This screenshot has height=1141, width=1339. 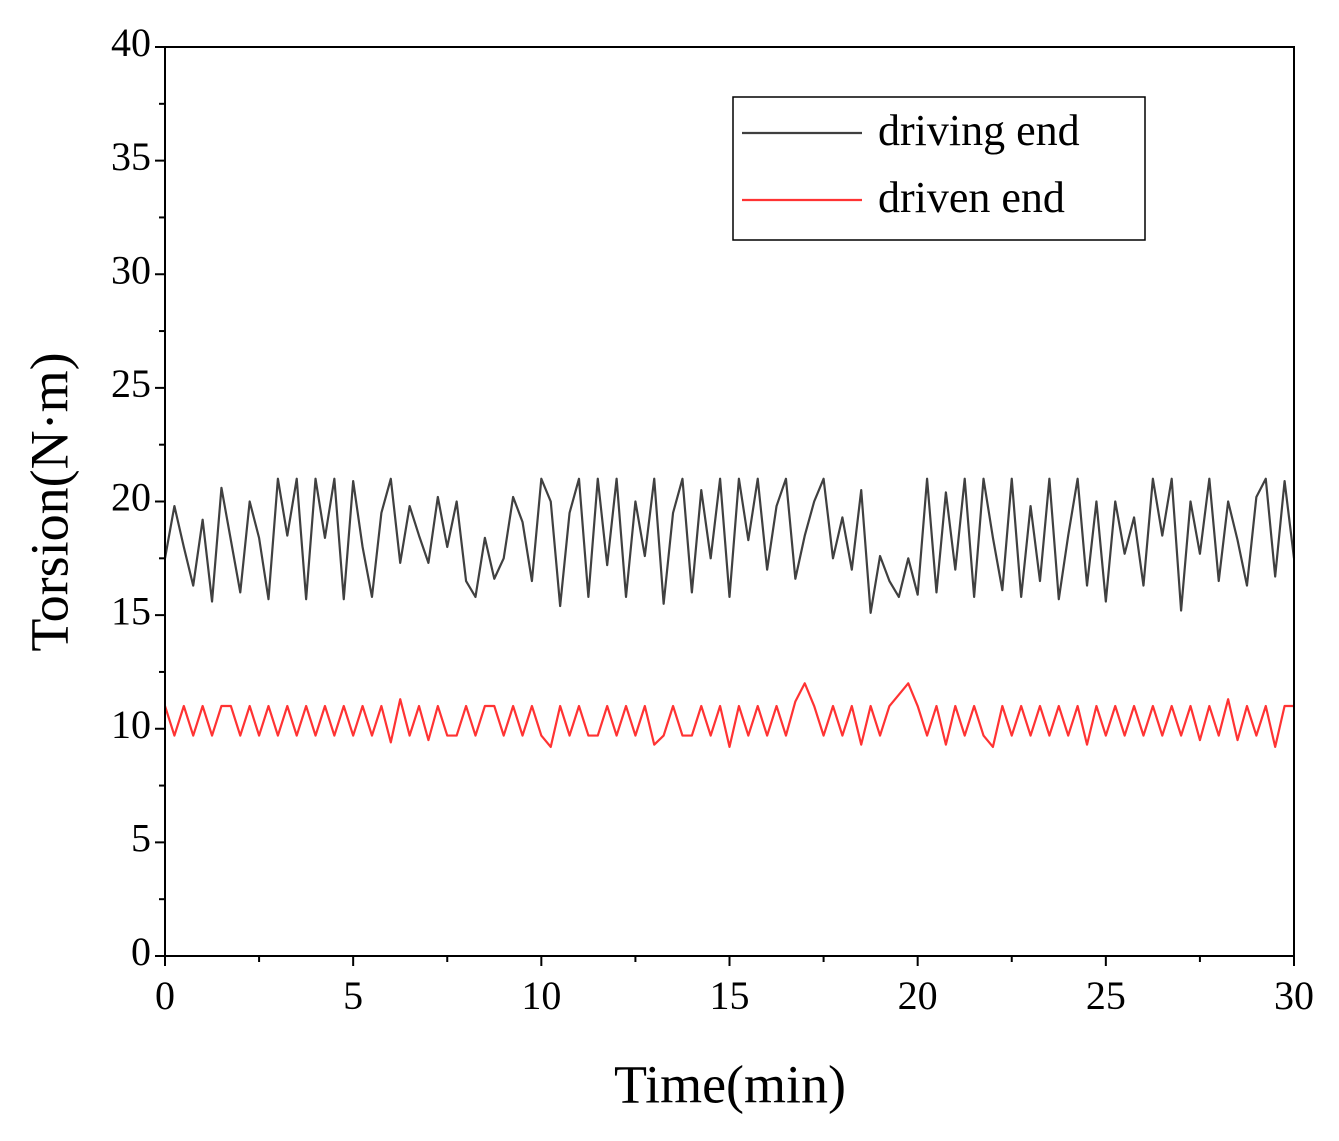 I want to click on x-tick-label: 0, so click(x=165, y=995).